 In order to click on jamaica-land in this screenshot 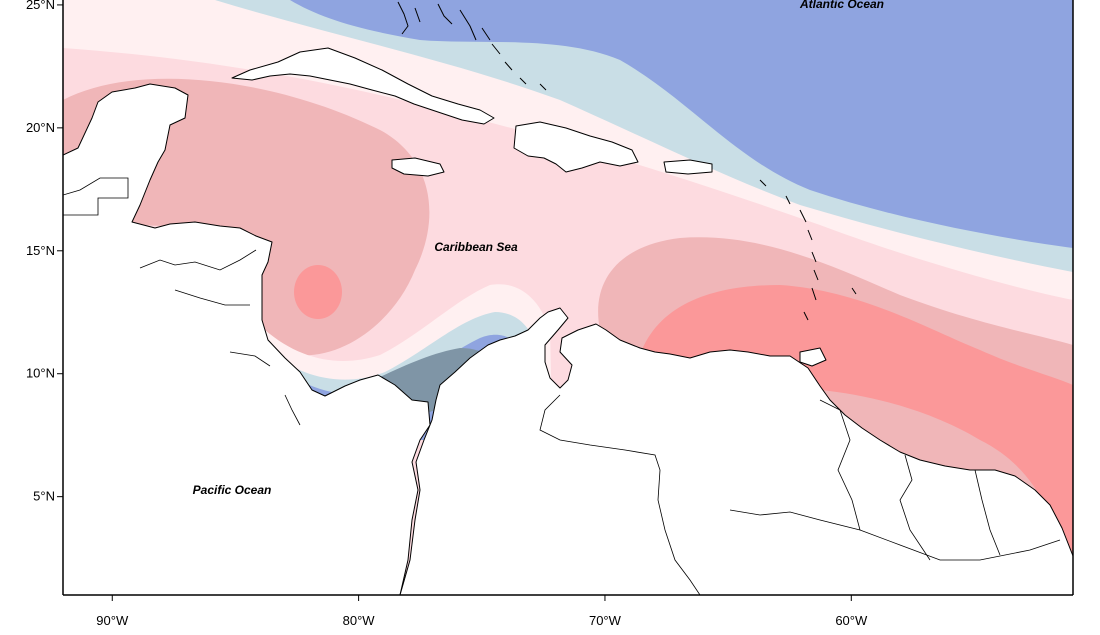, I will do `click(418, 167)`.